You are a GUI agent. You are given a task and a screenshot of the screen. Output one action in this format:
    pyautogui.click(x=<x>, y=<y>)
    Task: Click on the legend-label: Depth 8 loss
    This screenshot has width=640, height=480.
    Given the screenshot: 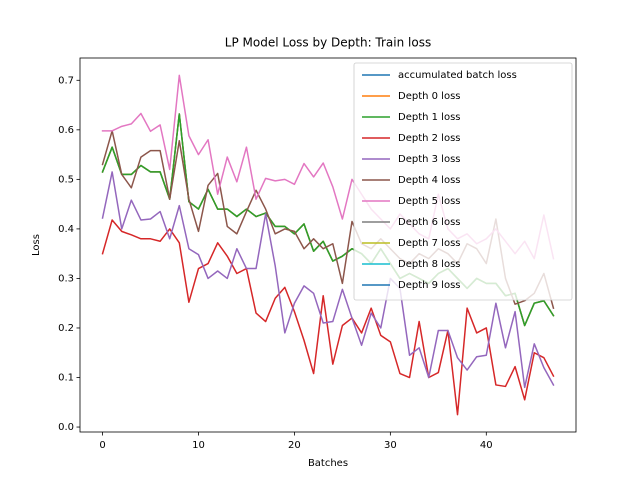 What is the action you would take?
    pyautogui.click(x=429, y=264)
    